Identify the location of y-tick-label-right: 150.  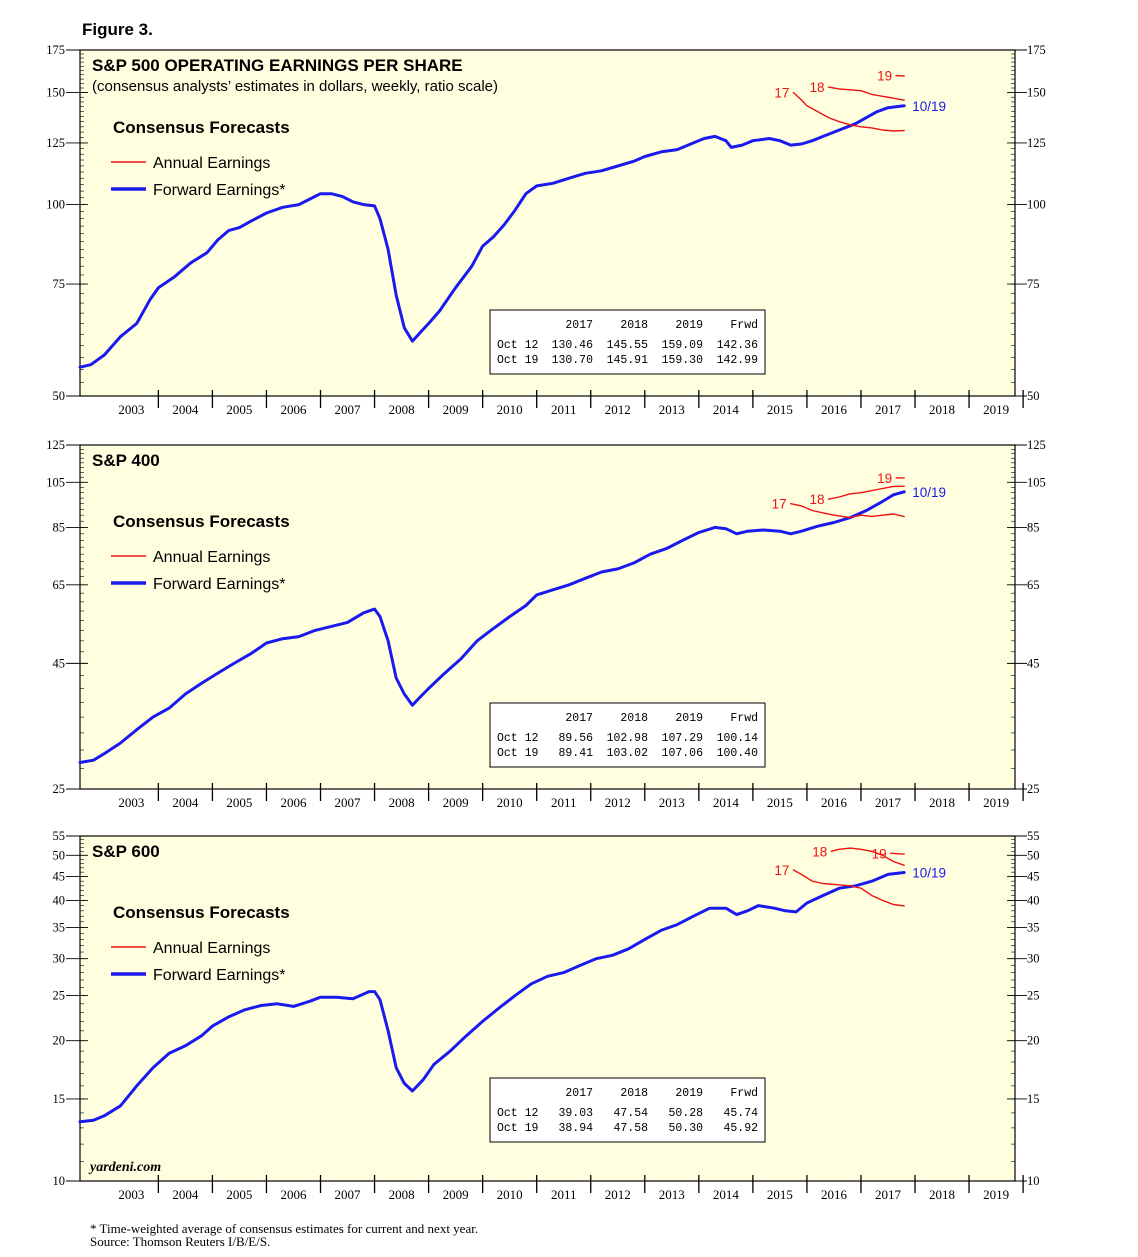
(1036, 93).